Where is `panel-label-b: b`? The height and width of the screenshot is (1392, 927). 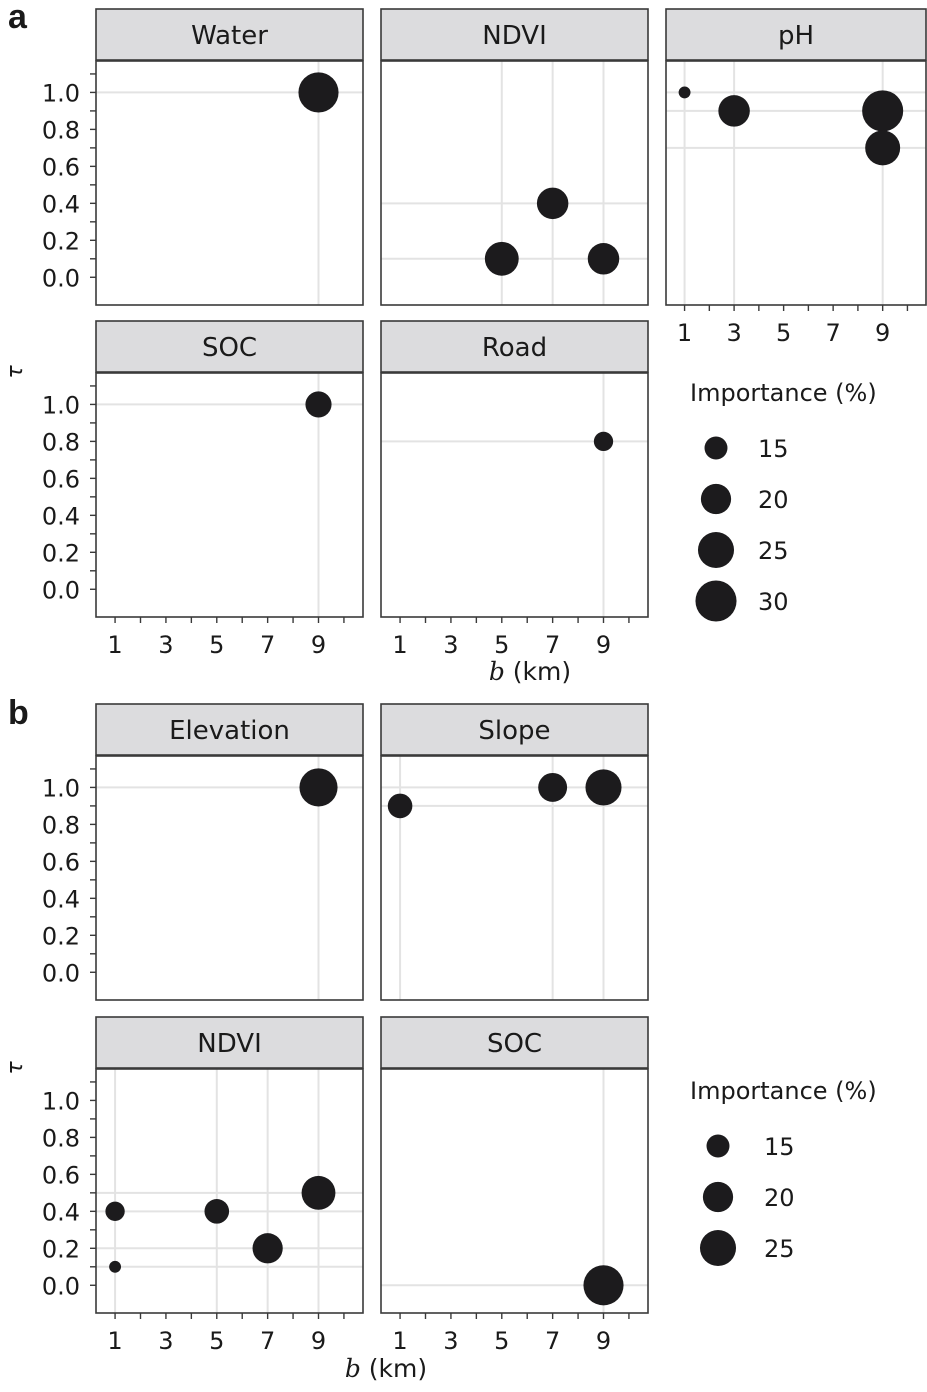 panel-label-b: b is located at coordinates (18, 713).